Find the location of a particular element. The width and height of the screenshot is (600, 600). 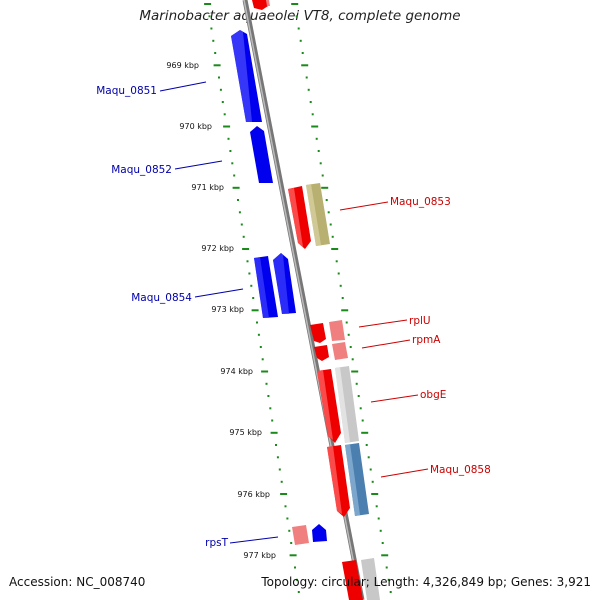

connector-rplU is located at coordinates (383, 323).